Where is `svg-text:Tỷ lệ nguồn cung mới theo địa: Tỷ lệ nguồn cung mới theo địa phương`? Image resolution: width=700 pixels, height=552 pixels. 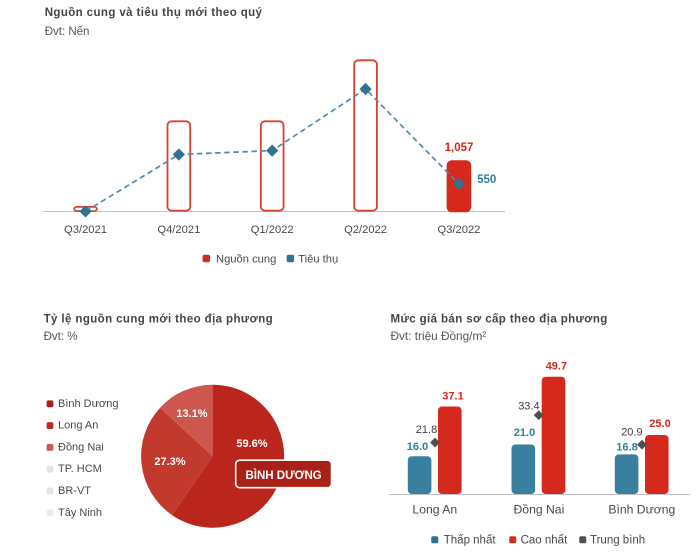 svg-text:Tỷ lệ nguồn cung mới theo địa: Tỷ lệ nguồn cung mới theo địa phương is located at coordinates (158, 319).